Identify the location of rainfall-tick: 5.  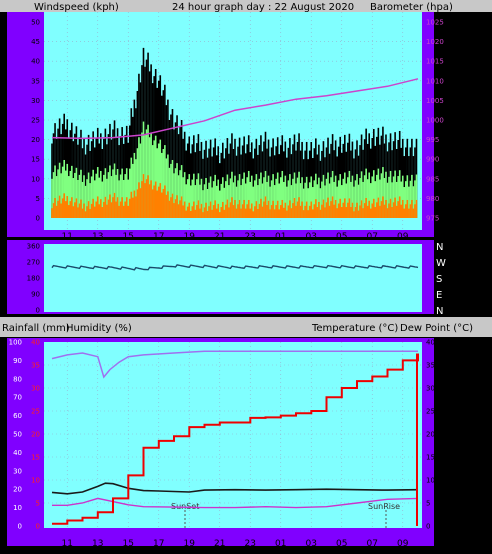
(38, 504).